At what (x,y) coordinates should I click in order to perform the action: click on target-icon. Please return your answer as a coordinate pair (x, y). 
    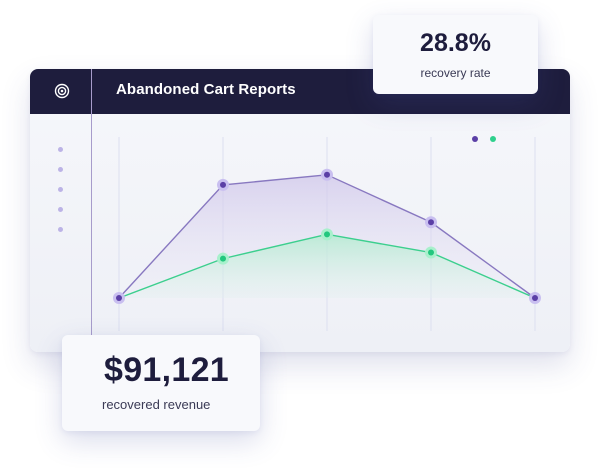
    Looking at the image, I should click on (62, 91).